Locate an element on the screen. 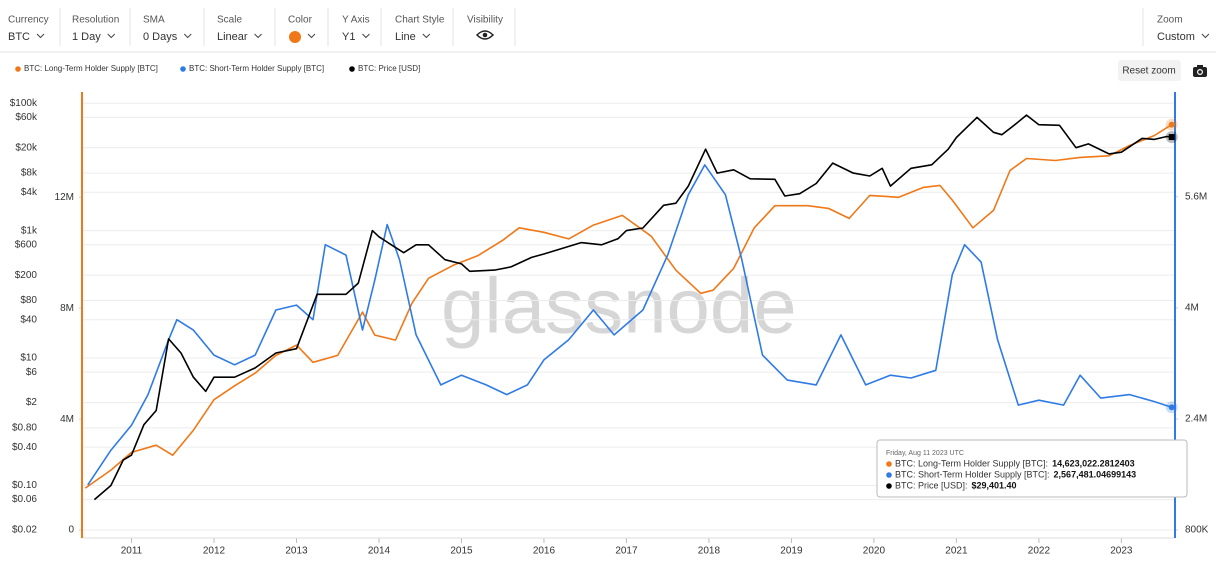 Image resolution: width=1216 pixels, height=566 pixels. y-tick-label: $100k is located at coordinates (24, 103).